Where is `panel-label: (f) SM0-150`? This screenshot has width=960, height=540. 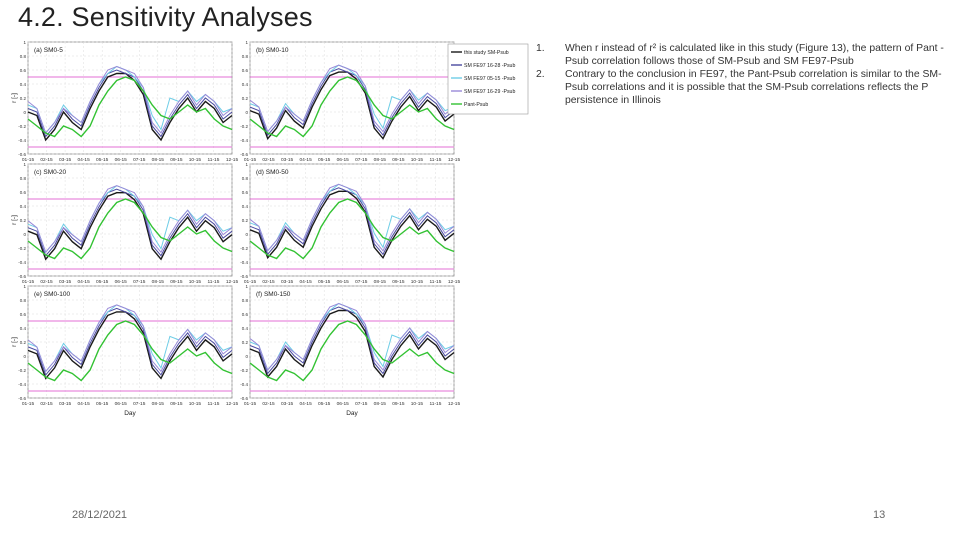 panel-label: (f) SM0-150 is located at coordinates (273, 294).